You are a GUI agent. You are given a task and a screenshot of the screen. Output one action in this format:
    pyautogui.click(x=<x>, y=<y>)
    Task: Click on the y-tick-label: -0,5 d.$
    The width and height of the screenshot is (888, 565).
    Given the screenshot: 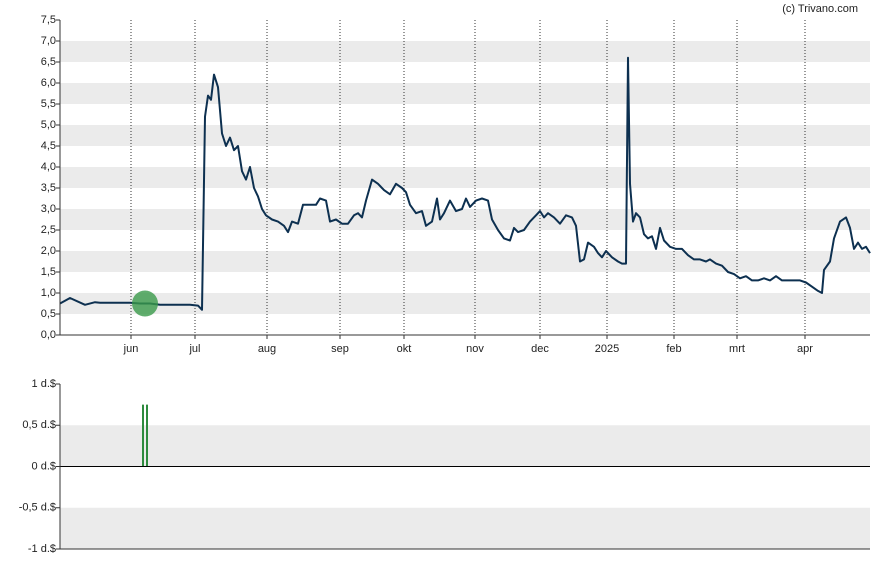 What is the action you would take?
    pyautogui.click(x=37, y=508)
    